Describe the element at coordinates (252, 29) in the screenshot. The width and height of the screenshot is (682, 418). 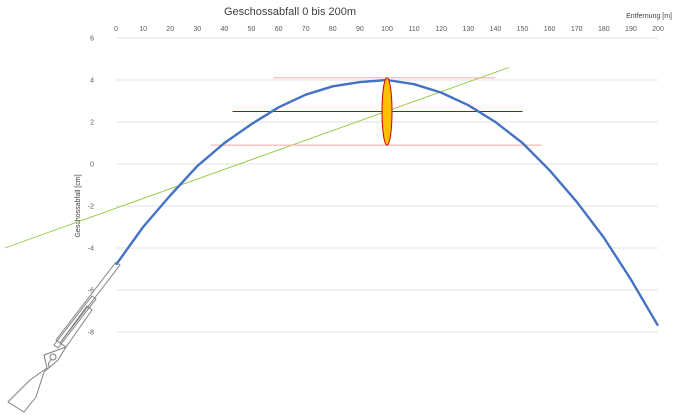
I see `x-tick-label: 50` at that location.